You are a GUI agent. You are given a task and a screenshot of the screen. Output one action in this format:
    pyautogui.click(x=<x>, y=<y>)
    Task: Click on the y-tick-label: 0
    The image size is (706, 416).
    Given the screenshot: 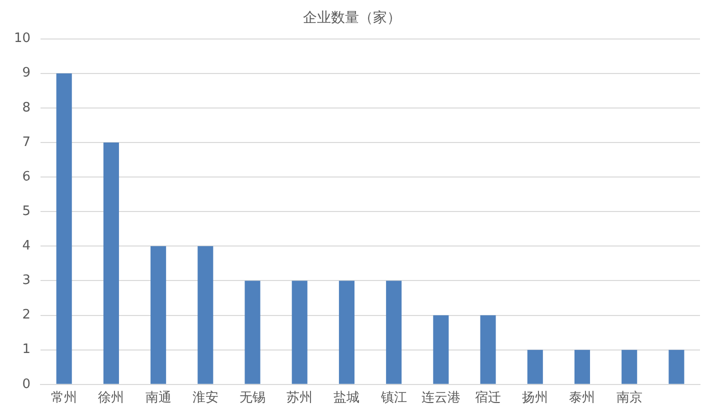 What is the action you would take?
    pyautogui.click(x=26, y=384)
    